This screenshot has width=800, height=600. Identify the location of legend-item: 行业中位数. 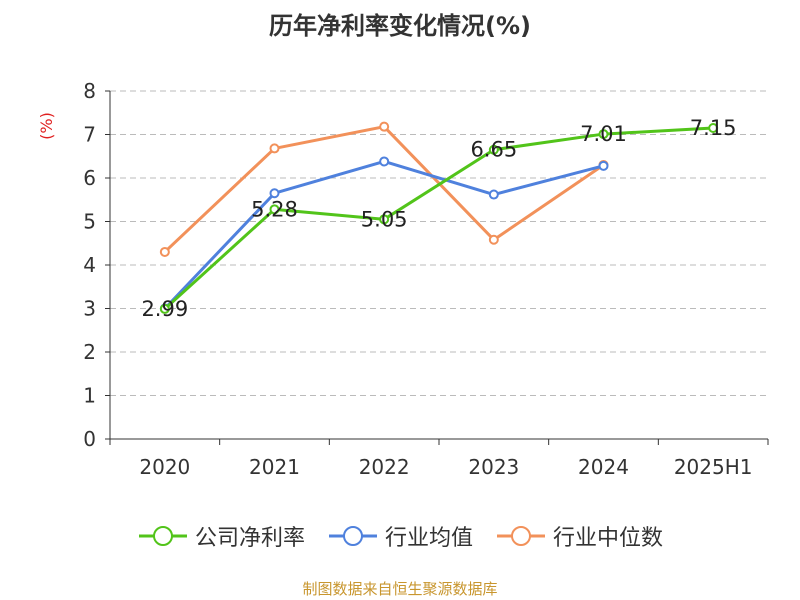
(579, 536).